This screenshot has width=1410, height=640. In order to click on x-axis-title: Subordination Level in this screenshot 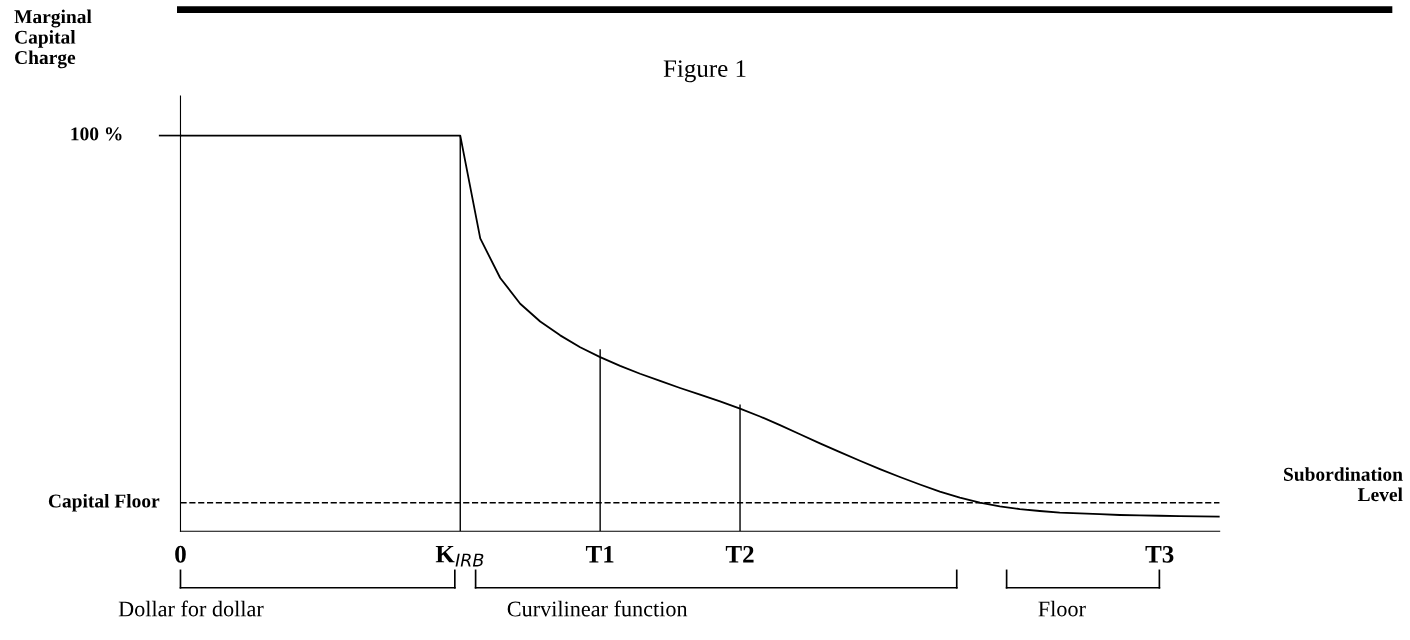, I will do `click(1343, 484)`.